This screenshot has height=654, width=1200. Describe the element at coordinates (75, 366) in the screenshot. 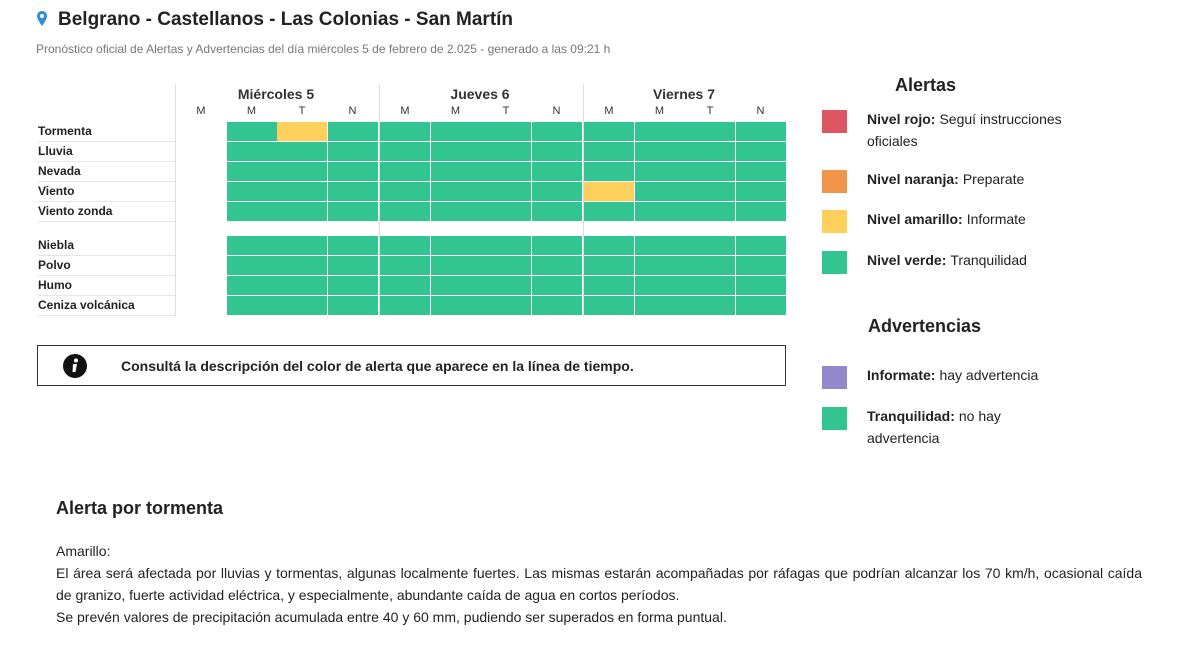

I see `info-icon` at that location.